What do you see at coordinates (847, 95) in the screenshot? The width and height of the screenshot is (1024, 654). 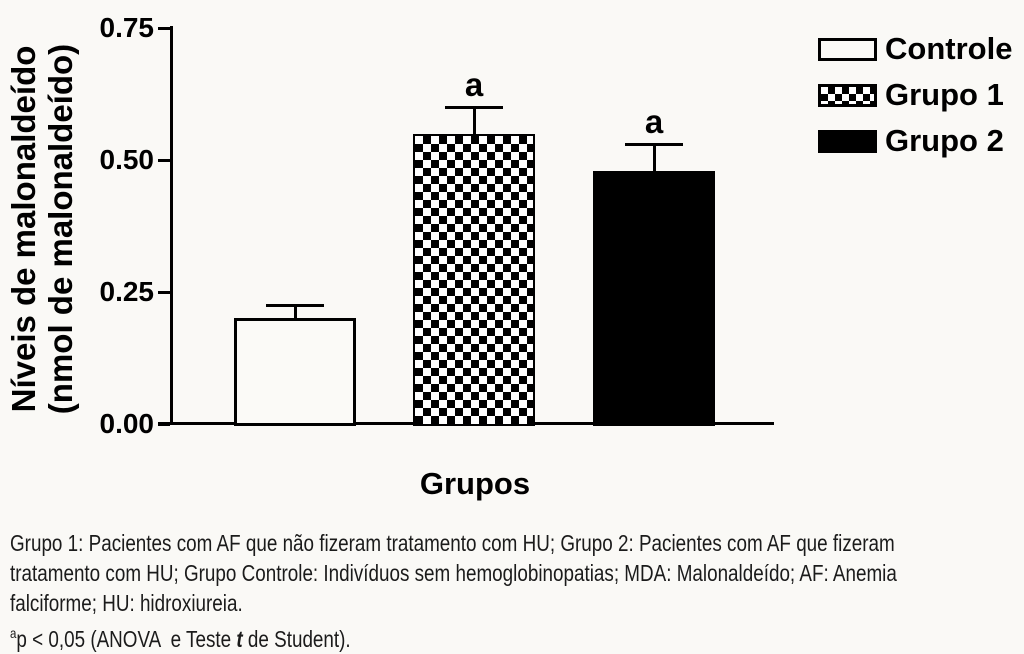 I see `legend-swatch-checker` at bounding box center [847, 95].